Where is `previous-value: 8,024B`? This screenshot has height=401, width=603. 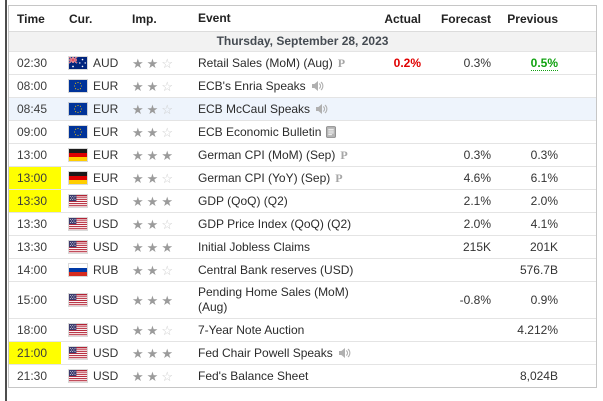
previous-value: 8,024B is located at coordinates (538, 376).